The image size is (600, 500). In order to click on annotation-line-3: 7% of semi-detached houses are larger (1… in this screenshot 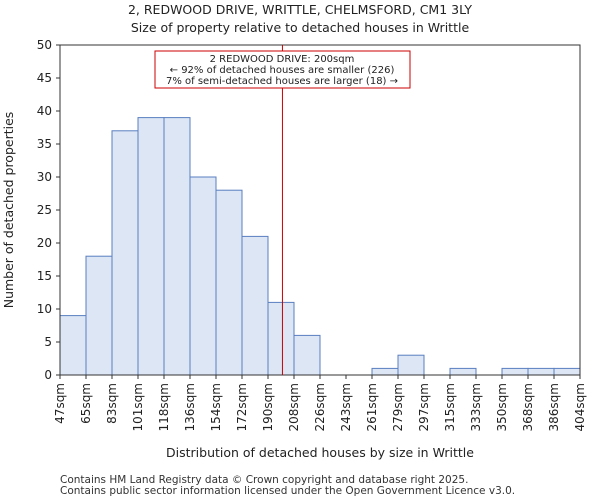, I will do `click(282, 81)`.